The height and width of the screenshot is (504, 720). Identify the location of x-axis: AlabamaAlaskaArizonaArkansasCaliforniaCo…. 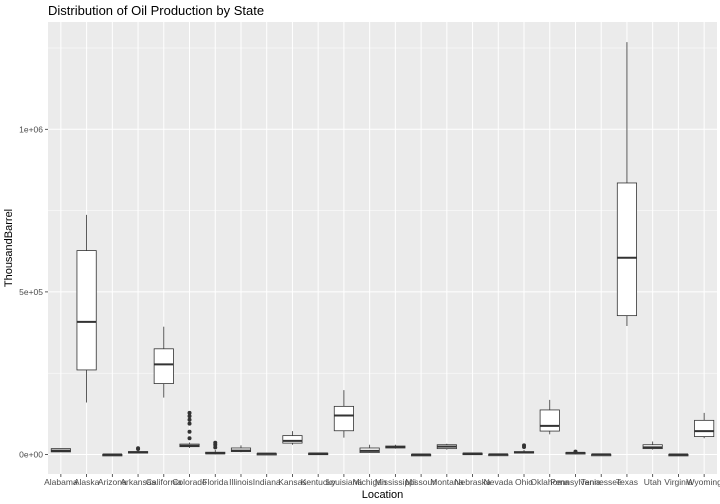
(382, 480).